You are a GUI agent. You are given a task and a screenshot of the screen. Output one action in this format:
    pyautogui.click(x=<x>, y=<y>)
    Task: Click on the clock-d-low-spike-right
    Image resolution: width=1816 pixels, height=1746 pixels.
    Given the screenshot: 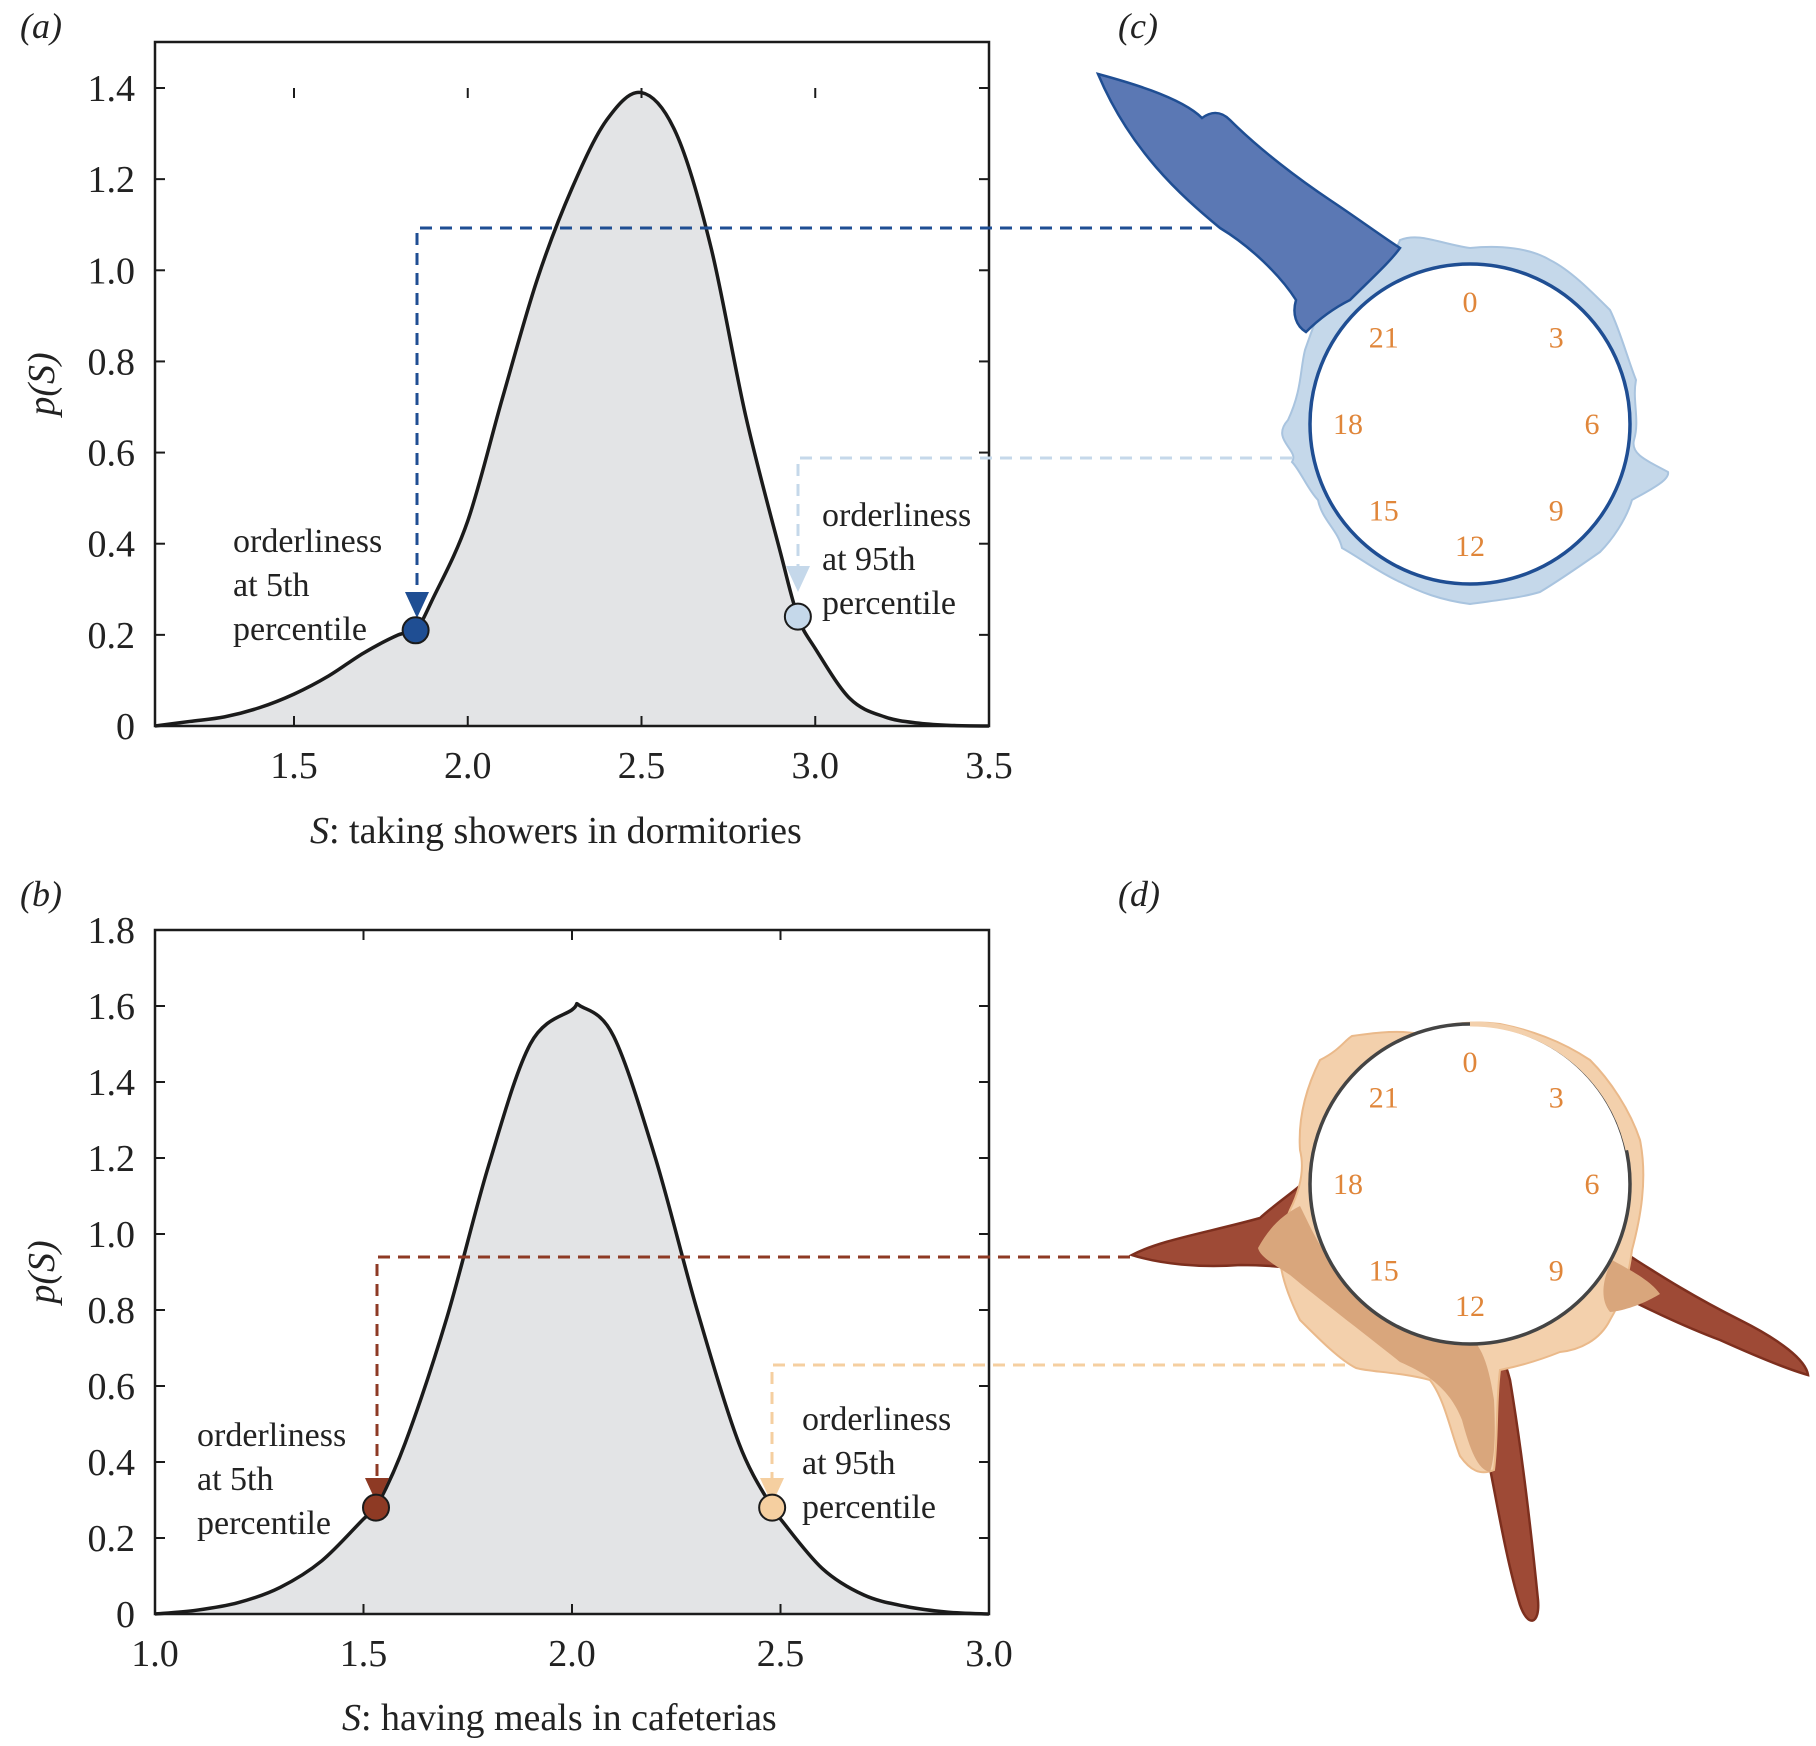 What is the action you would take?
    pyautogui.click(x=1709, y=1312)
    